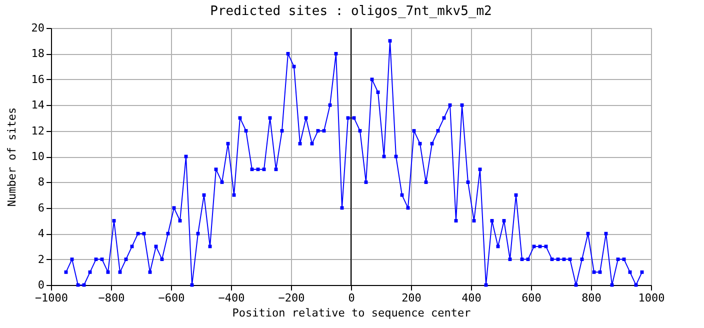 The image size is (704, 328). Describe the element at coordinates (41, 233) in the screenshot. I see `y-tick-label: 4` at that location.